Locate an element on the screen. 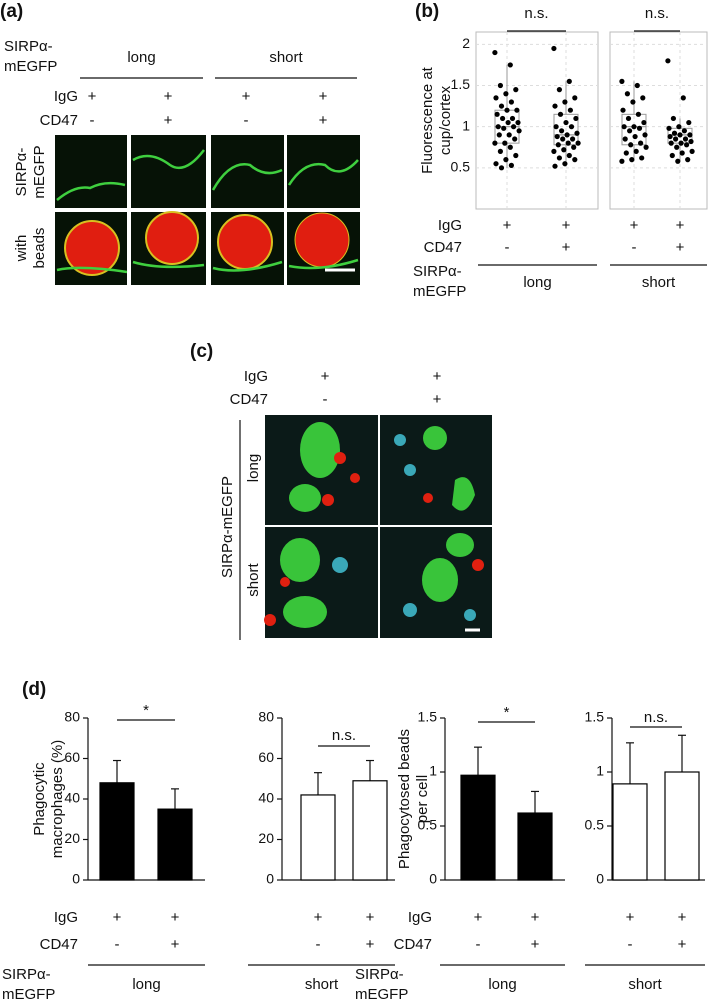 This screenshot has height=1002, width=709. image-row-label: mEGFP is located at coordinates (39, 171).